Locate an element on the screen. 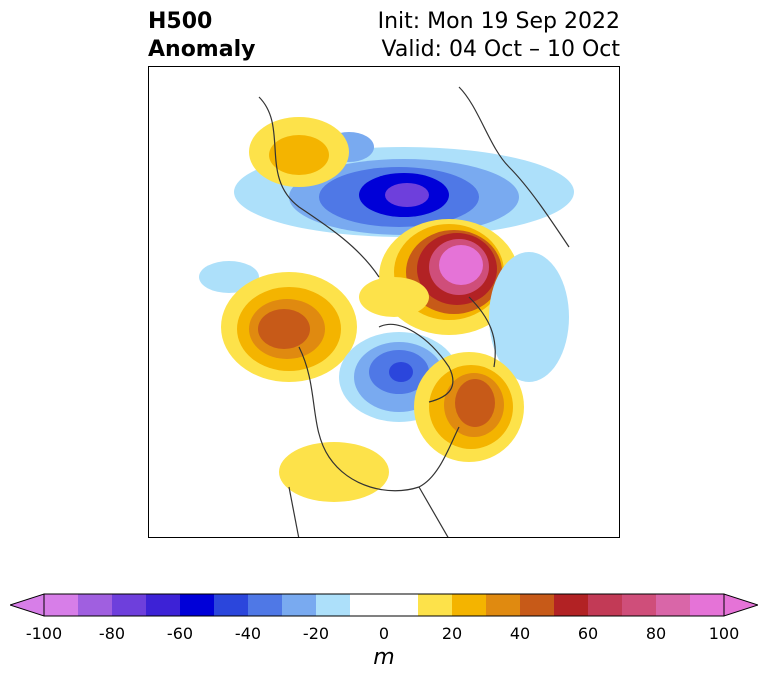 This screenshot has height=684, width=768. colorbar-tick-label: -20 is located at coordinates (316, 633).